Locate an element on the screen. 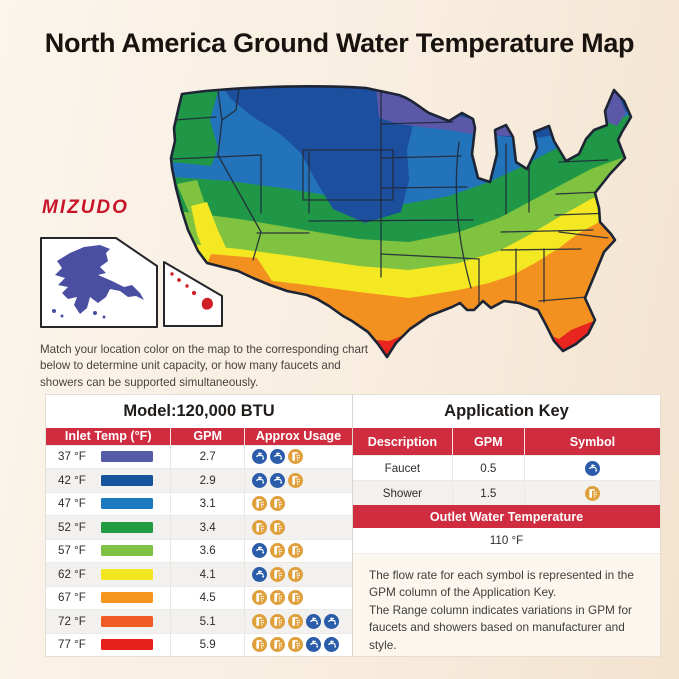 This screenshot has height=679, width=679. capacity-row: 62 °F 4.1 is located at coordinates (199, 574).